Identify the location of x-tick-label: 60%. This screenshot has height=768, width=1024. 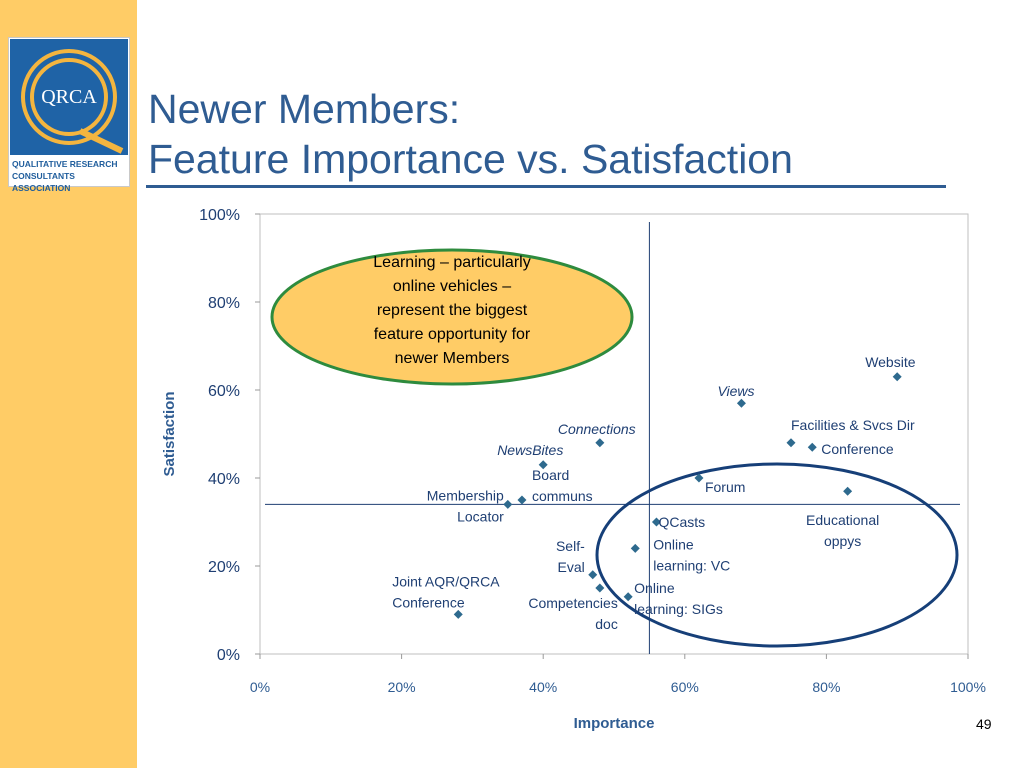
(685, 687).